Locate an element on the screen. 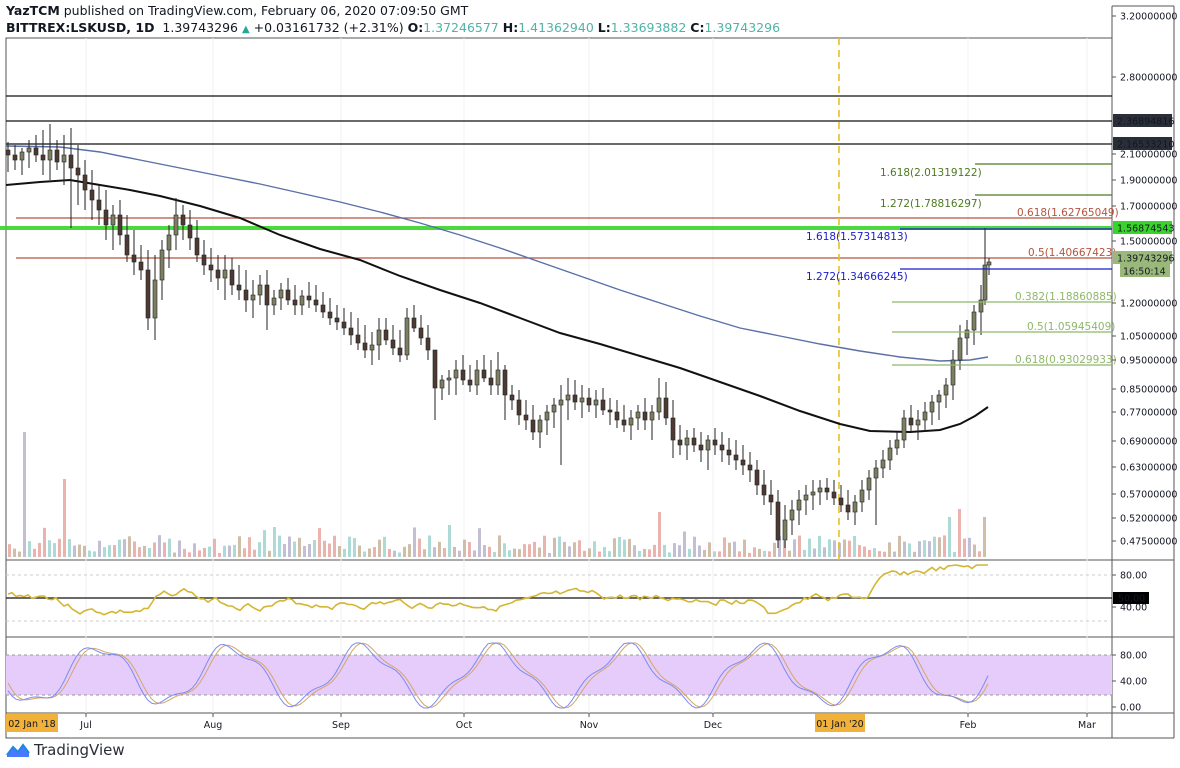  svg-text: 1.50000000 is located at coordinates (1148, 242).